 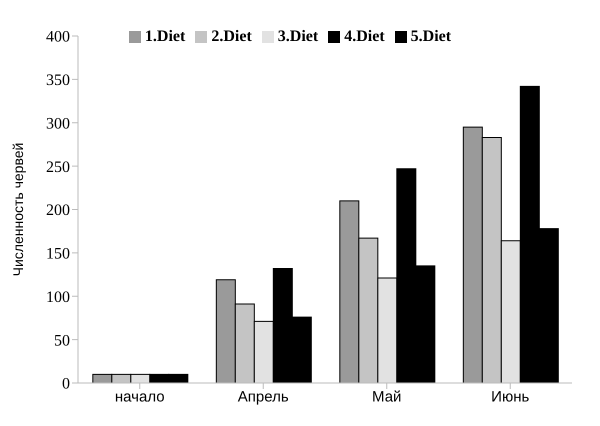 What do you see at coordinates (58, 37) in the screenshot?
I see `y-tick-label: 400` at bounding box center [58, 37].